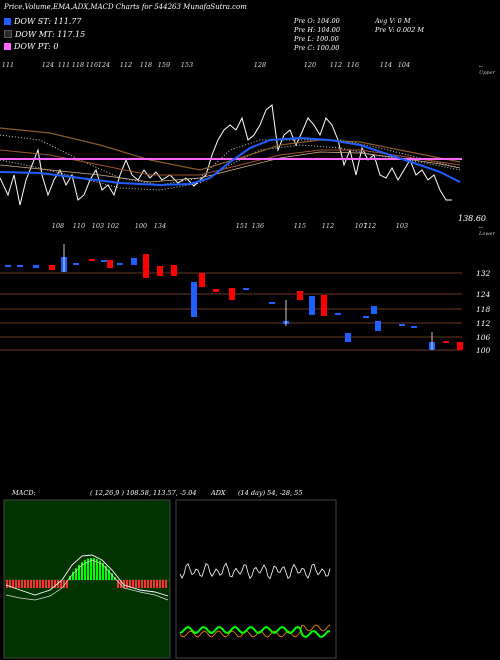  I want to click on stat-high: Pre H: 104.00, so click(317, 30).